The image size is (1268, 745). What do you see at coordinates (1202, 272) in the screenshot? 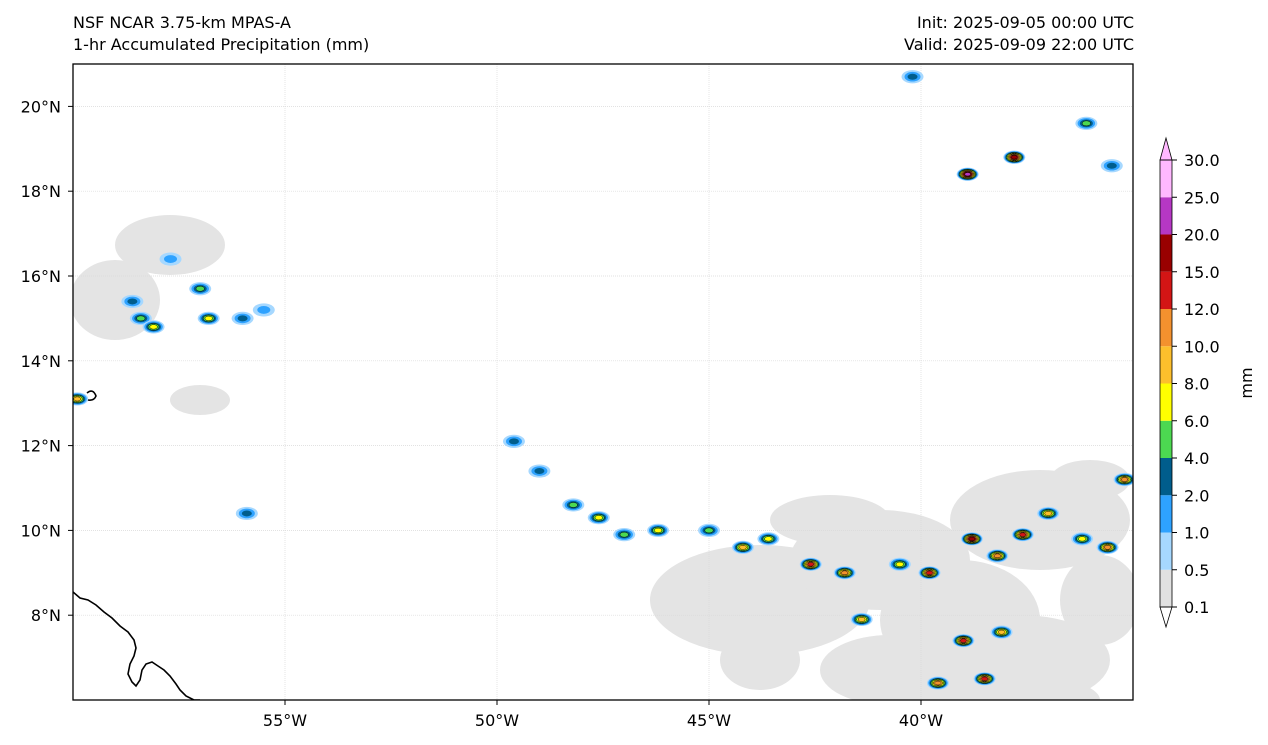
I see `colorbar-tick-label: 15.0` at bounding box center [1202, 272].